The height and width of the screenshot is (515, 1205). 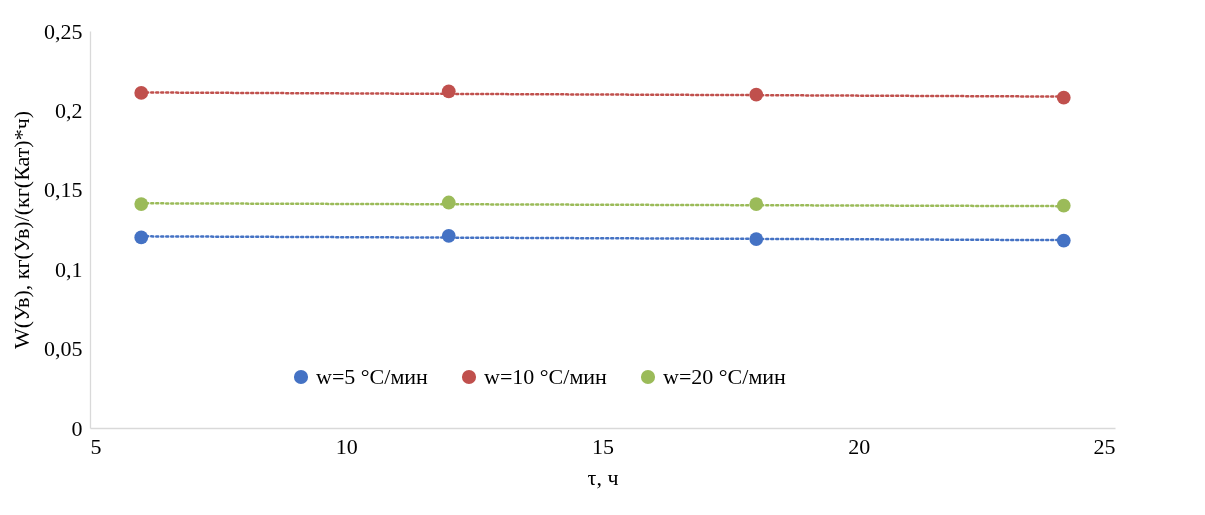 What do you see at coordinates (69, 110) in the screenshot?
I see `y-tick-label: 0,2` at bounding box center [69, 110].